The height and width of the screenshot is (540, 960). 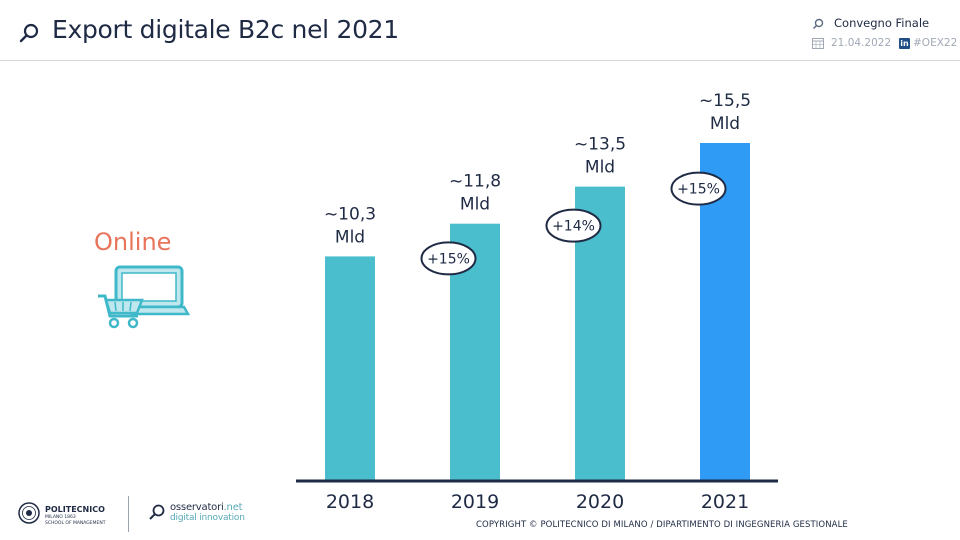 What do you see at coordinates (225, 29) in the screenshot?
I see `page-title: Export digitale B2c nel 2021` at bounding box center [225, 29].